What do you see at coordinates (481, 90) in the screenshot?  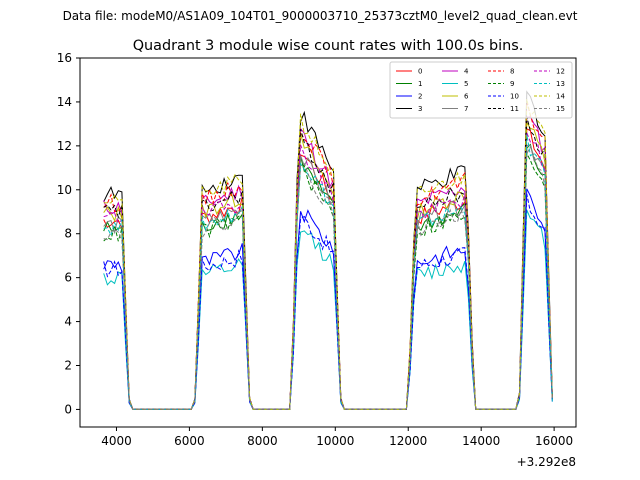 I see `legend-box` at bounding box center [481, 90].